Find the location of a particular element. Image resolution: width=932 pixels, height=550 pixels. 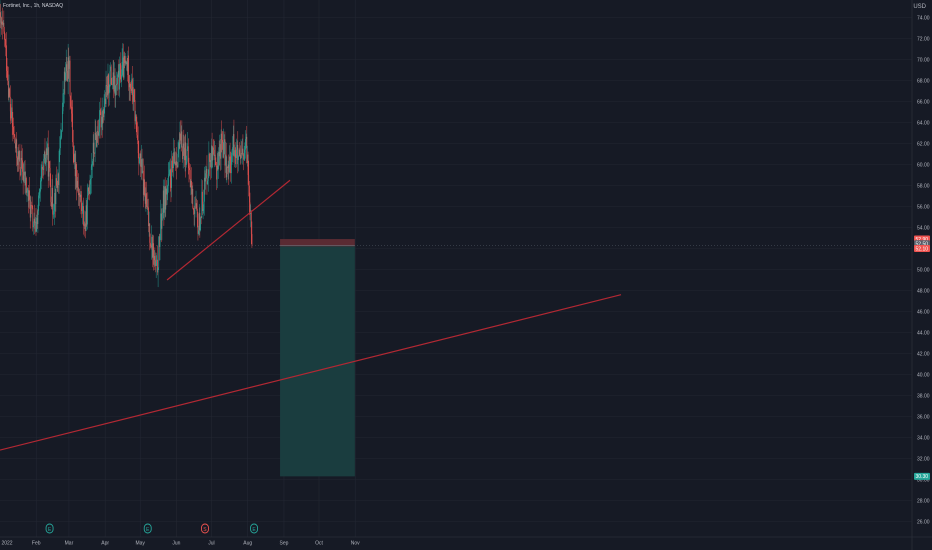

trendline-rising-support is located at coordinates (228, 230).